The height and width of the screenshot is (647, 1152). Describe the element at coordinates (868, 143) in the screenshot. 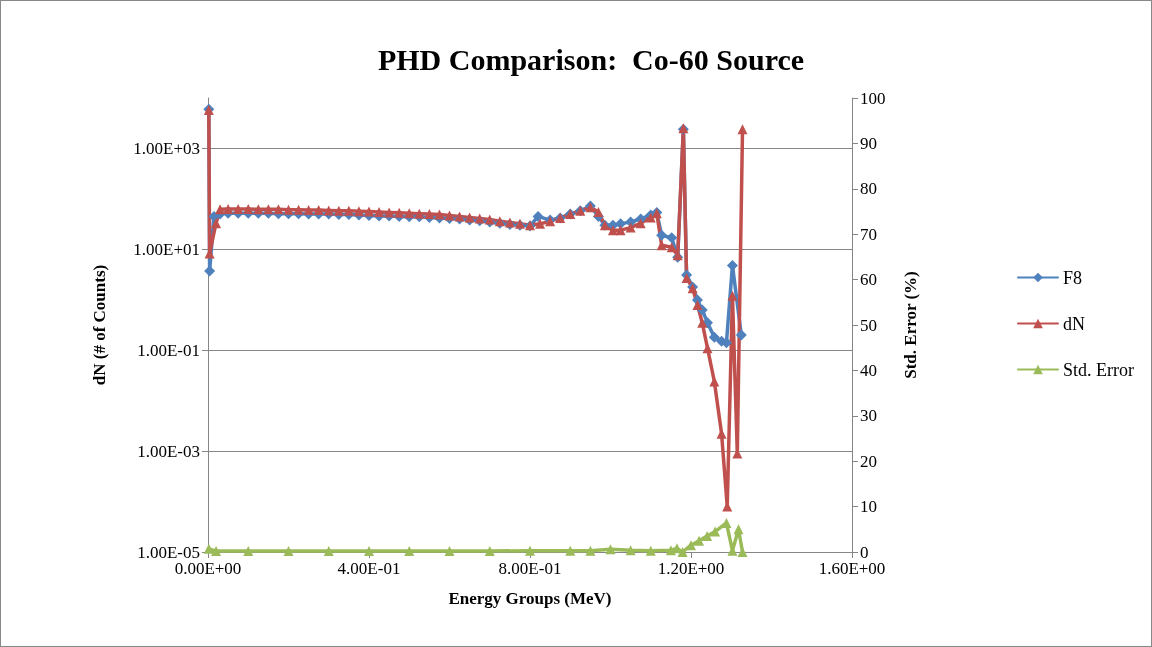

I see `y2-tick-label: 90` at that location.